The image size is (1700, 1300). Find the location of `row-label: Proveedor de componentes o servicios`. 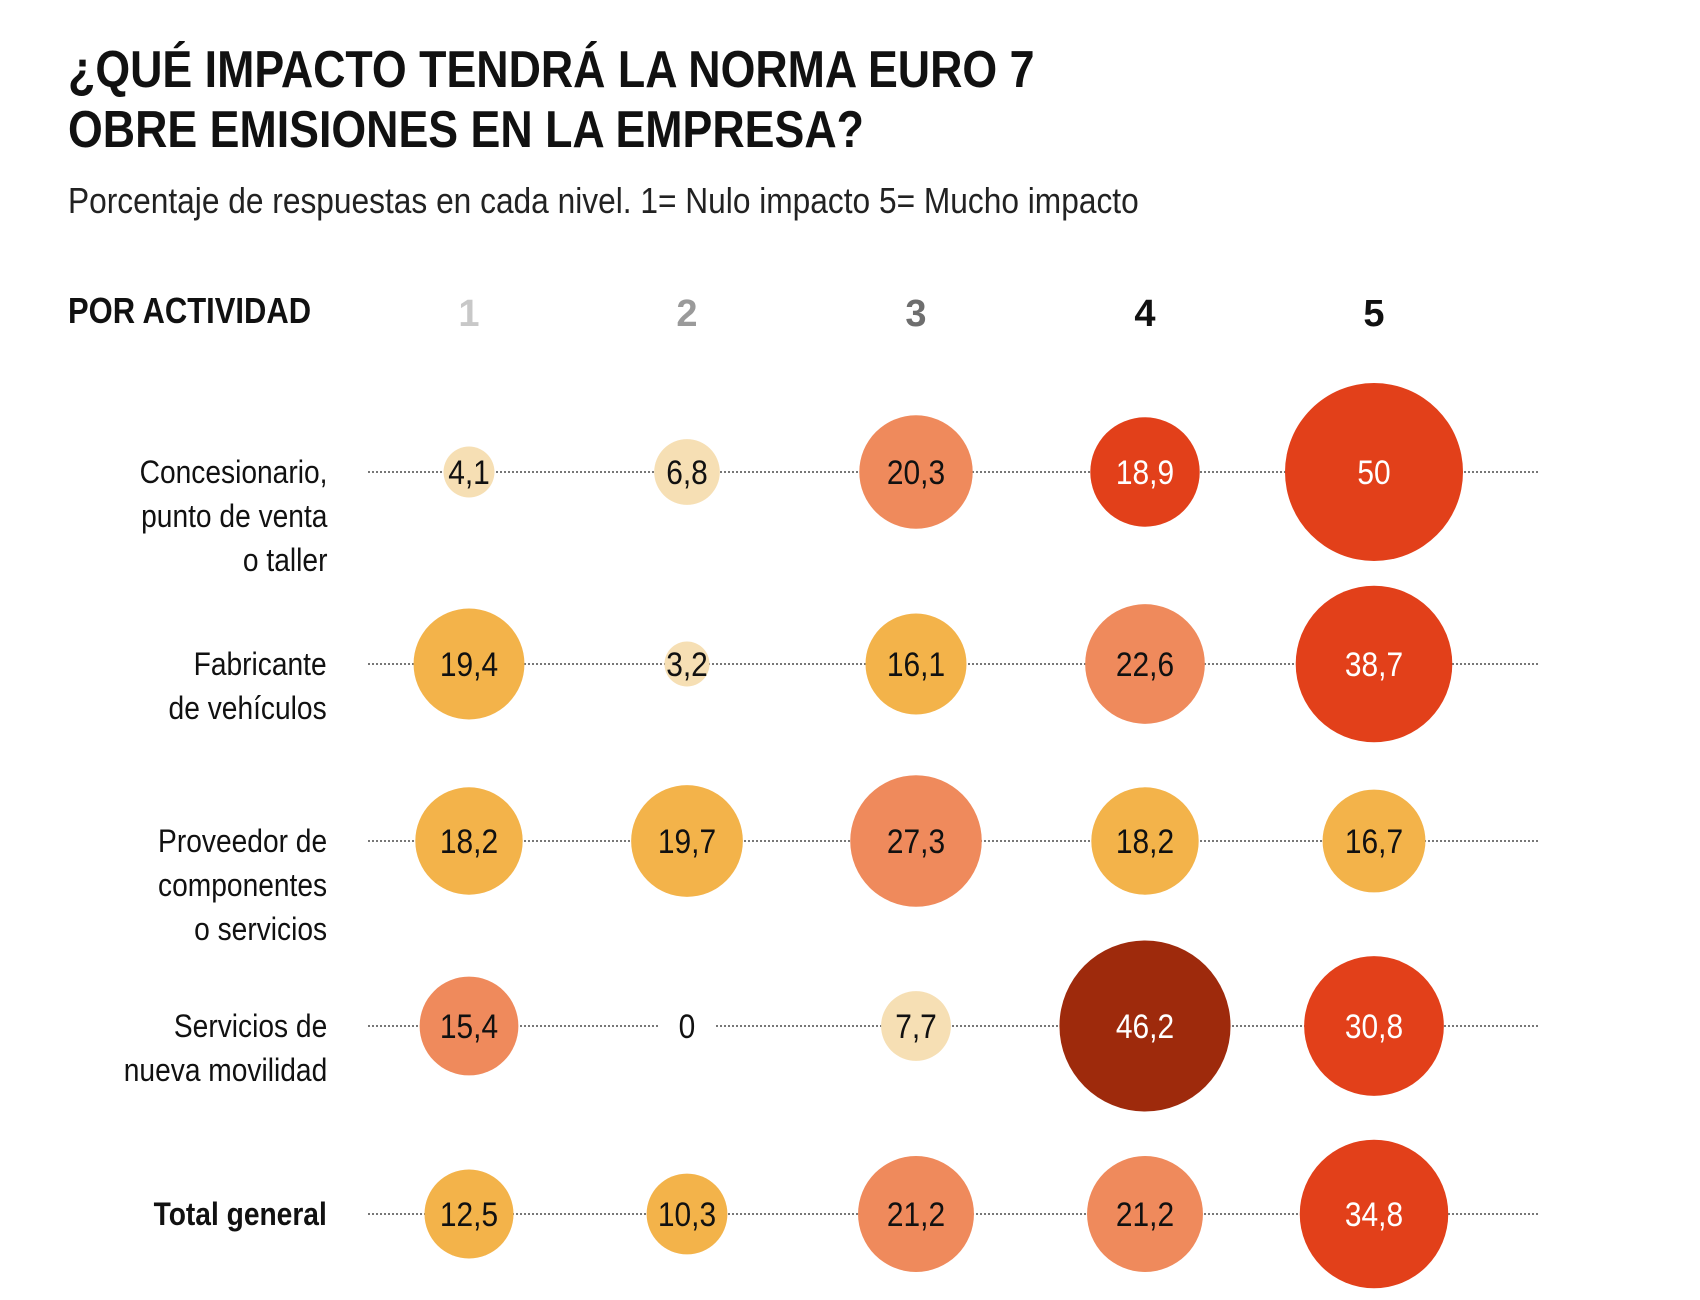

row-label: Proveedor de componentes o servicios is located at coordinates (242, 885).